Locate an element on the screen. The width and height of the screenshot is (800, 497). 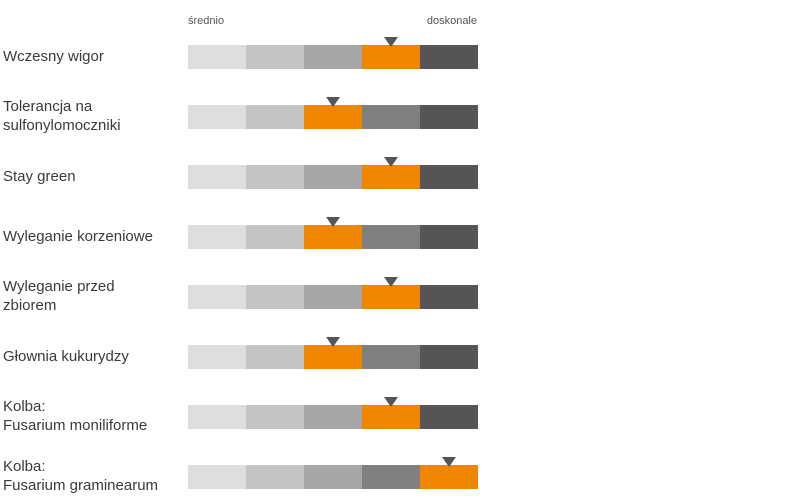
trait-row: Kolba: Fusarium moniliforme is located at coordinates (400, 415).